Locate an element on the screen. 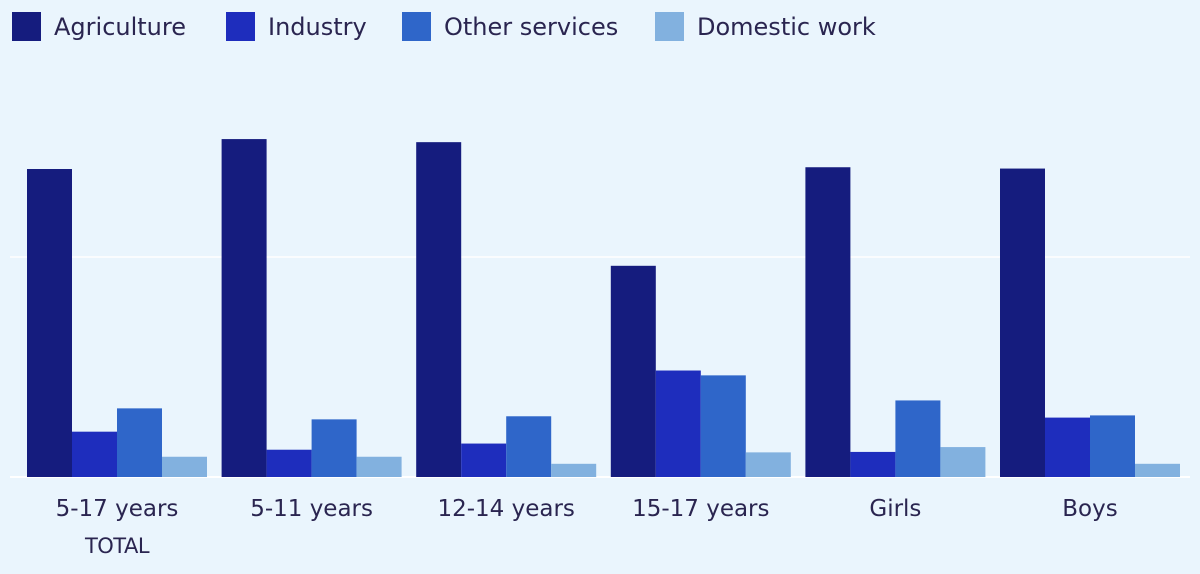 This screenshot has width=1200, height=574. legend-label: Other services is located at coordinates (531, 27).